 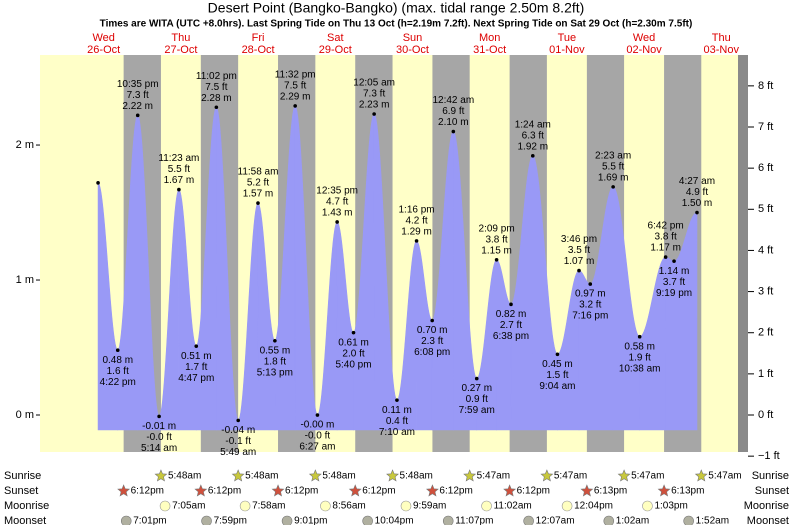 What do you see at coordinates (258, 194) in the screenshot?
I see `tide-m: 1.57 m` at bounding box center [258, 194].